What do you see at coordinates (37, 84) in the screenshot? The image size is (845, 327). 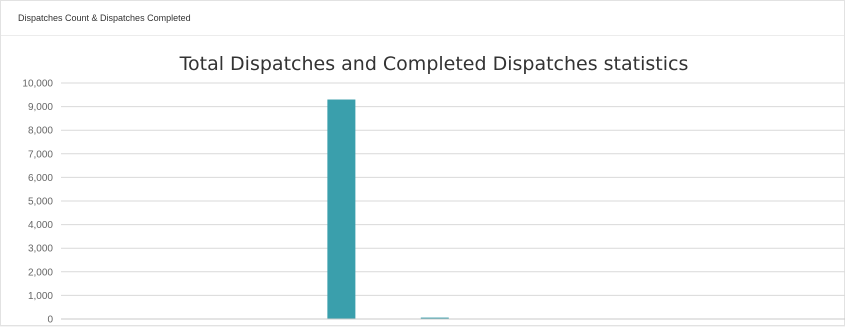 I see `y-tick-label: 10,000` at bounding box center [37, 84].